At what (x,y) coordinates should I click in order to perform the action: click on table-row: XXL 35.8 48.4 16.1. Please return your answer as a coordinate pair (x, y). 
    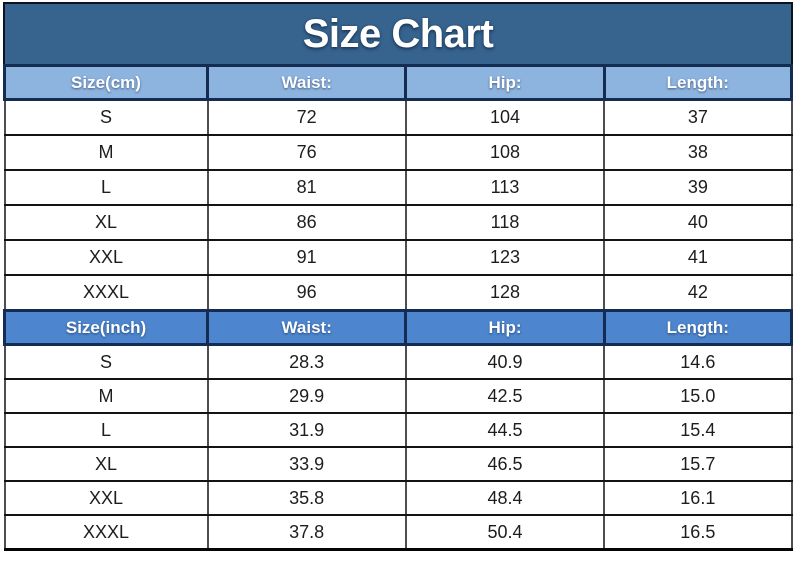
    Looking at the image, I should click on (398, 498).